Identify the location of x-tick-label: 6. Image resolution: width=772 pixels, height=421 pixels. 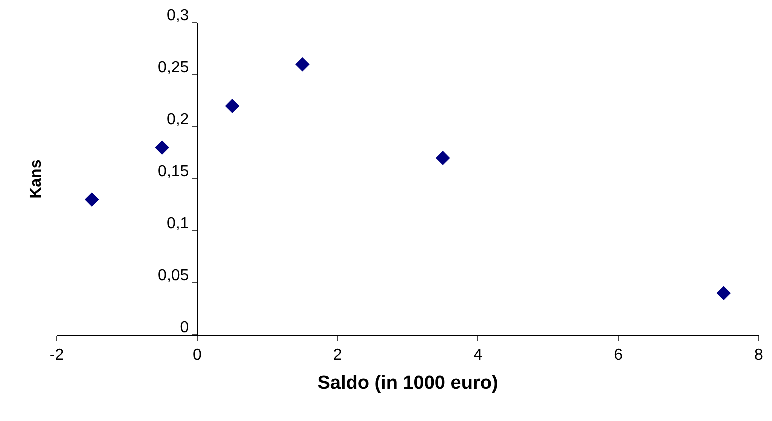
(619, 355).